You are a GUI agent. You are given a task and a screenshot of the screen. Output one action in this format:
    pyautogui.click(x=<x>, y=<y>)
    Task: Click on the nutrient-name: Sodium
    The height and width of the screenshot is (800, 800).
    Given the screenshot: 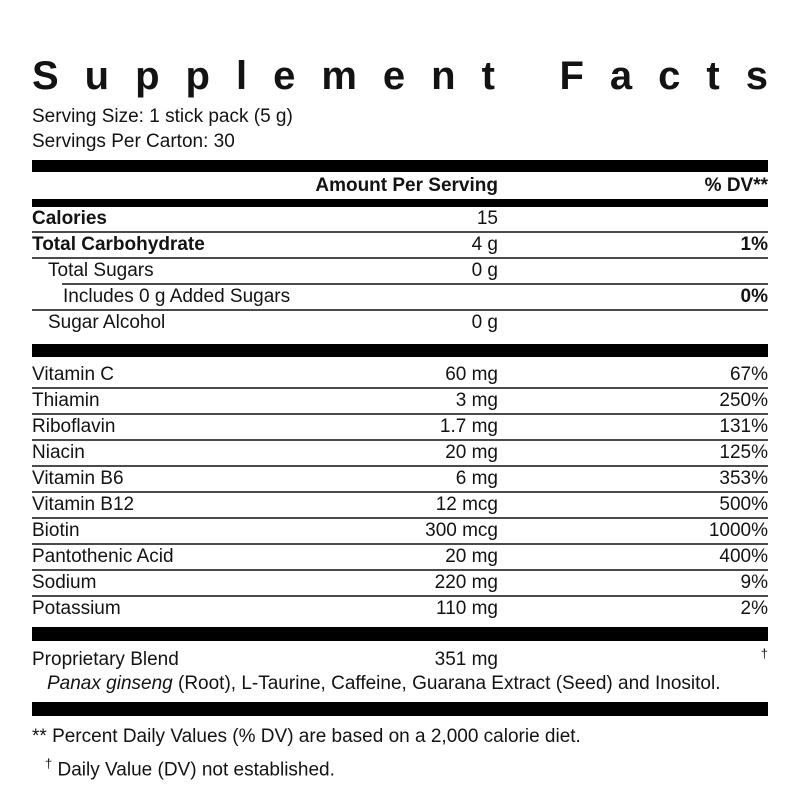 What is the action you would take?
    pyautogui.click(x=64, y=582)
    